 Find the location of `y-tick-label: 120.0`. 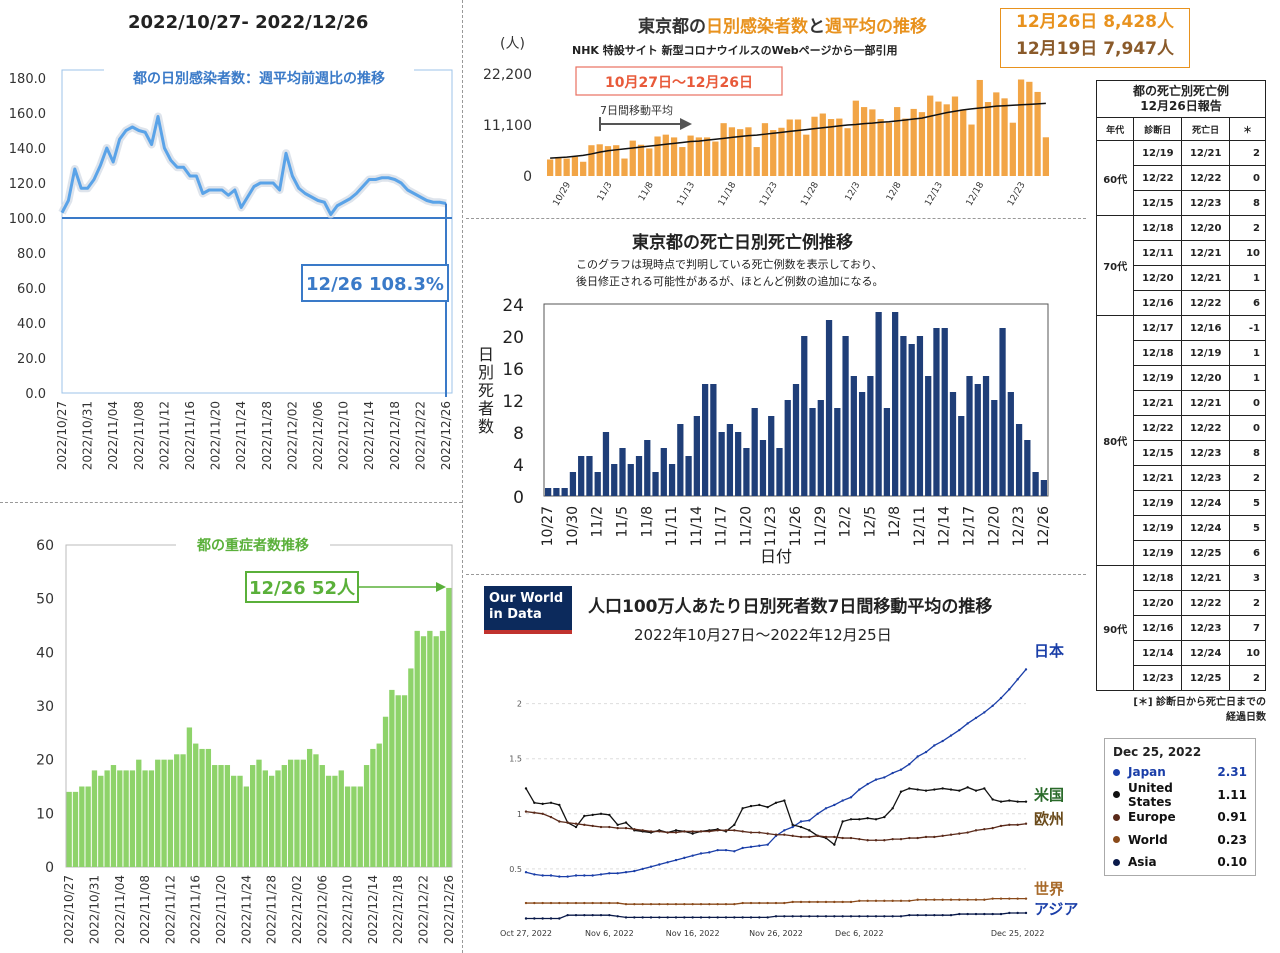

y-tick-label: 120.0 is located at coordinates (27, 184).